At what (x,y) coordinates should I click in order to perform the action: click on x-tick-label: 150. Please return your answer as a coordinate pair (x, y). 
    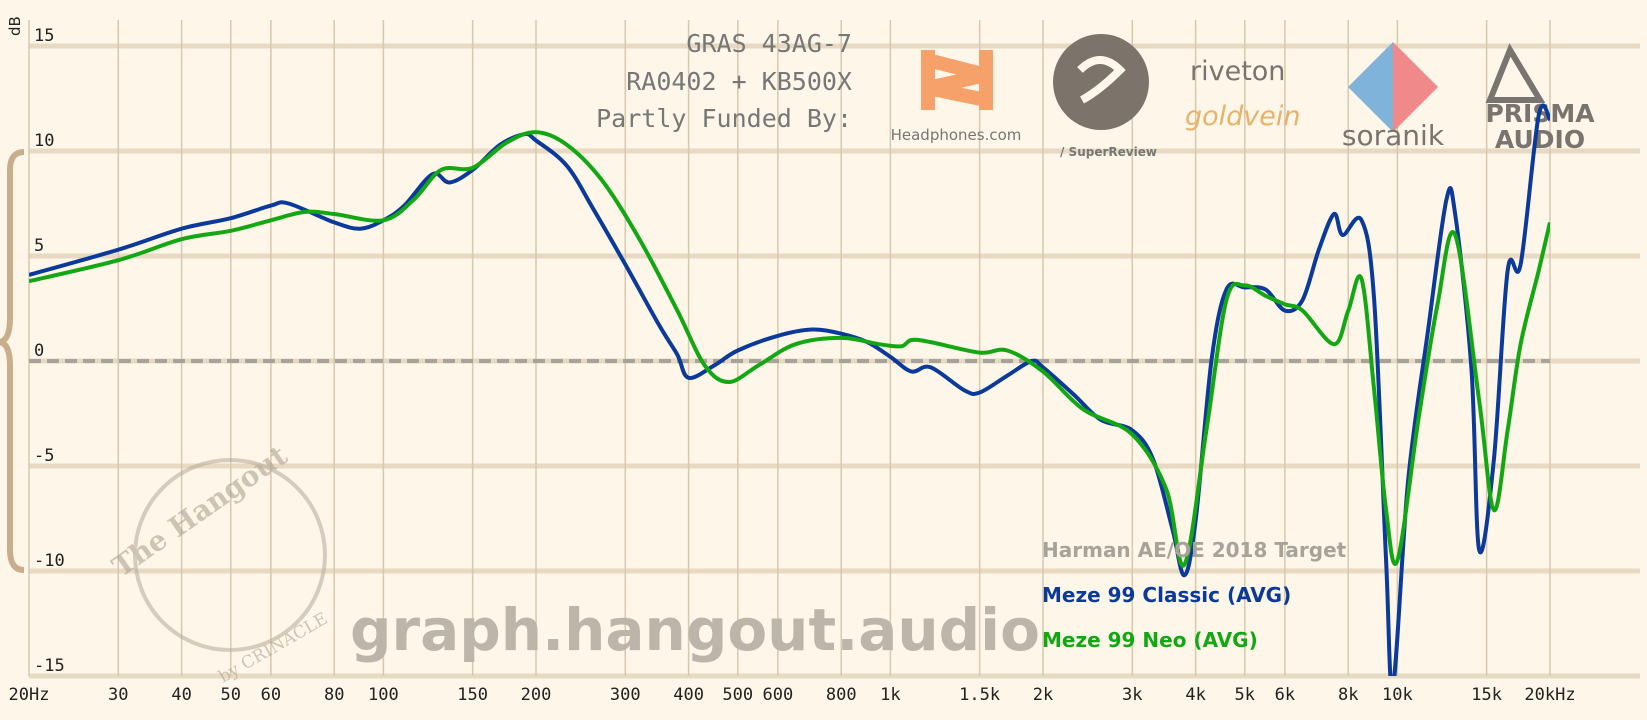
    Looking at the image, I should click on (472, 695).